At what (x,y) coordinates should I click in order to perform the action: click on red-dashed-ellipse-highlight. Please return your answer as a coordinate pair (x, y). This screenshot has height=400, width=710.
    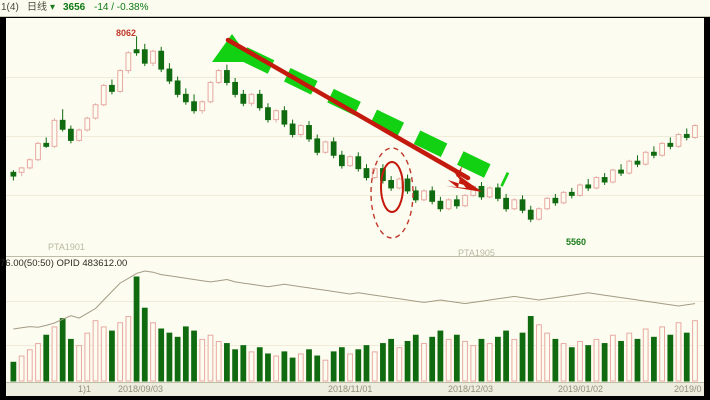
    Looking at the image, I should click on (392, 193).